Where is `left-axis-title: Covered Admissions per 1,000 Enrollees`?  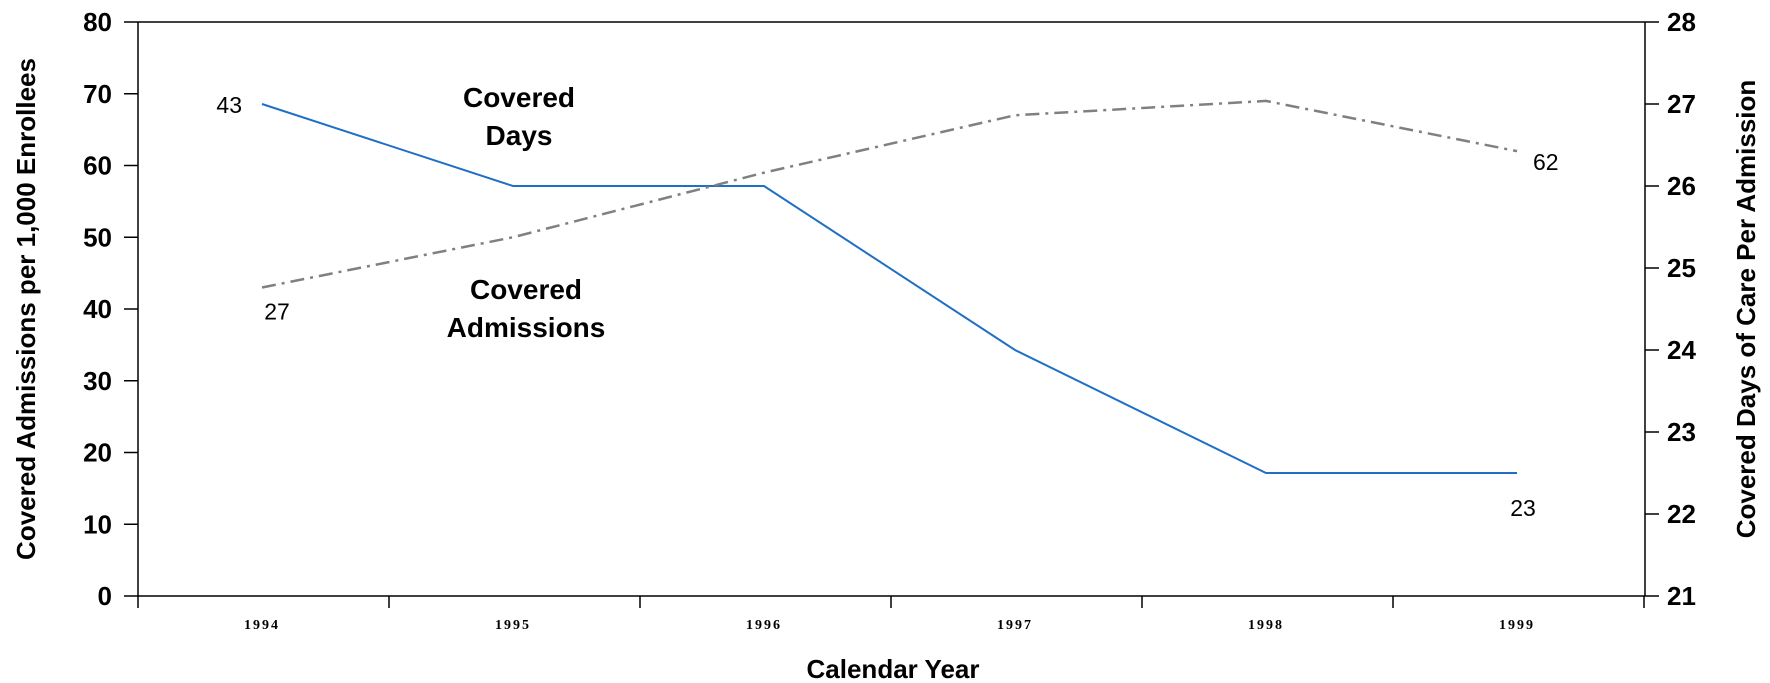 left-axis-title: Covered Admissions per 1,000 Enrollees is located at coordinates (26, 309).